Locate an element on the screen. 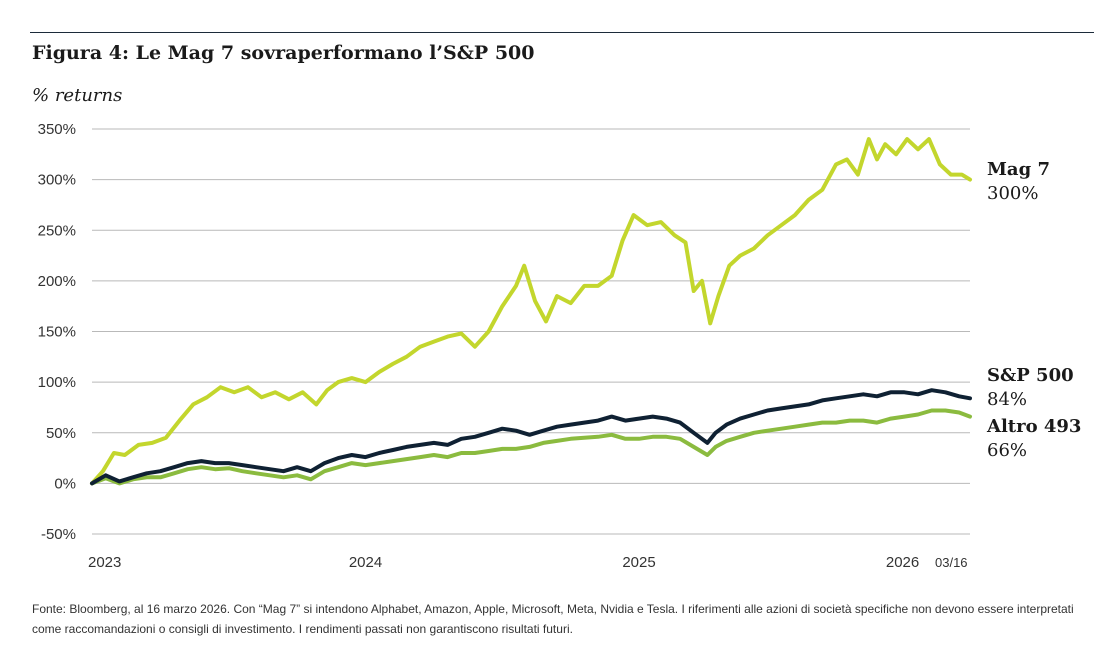  series-name-label: Altro 493 is located at coordinates (1033, 426).